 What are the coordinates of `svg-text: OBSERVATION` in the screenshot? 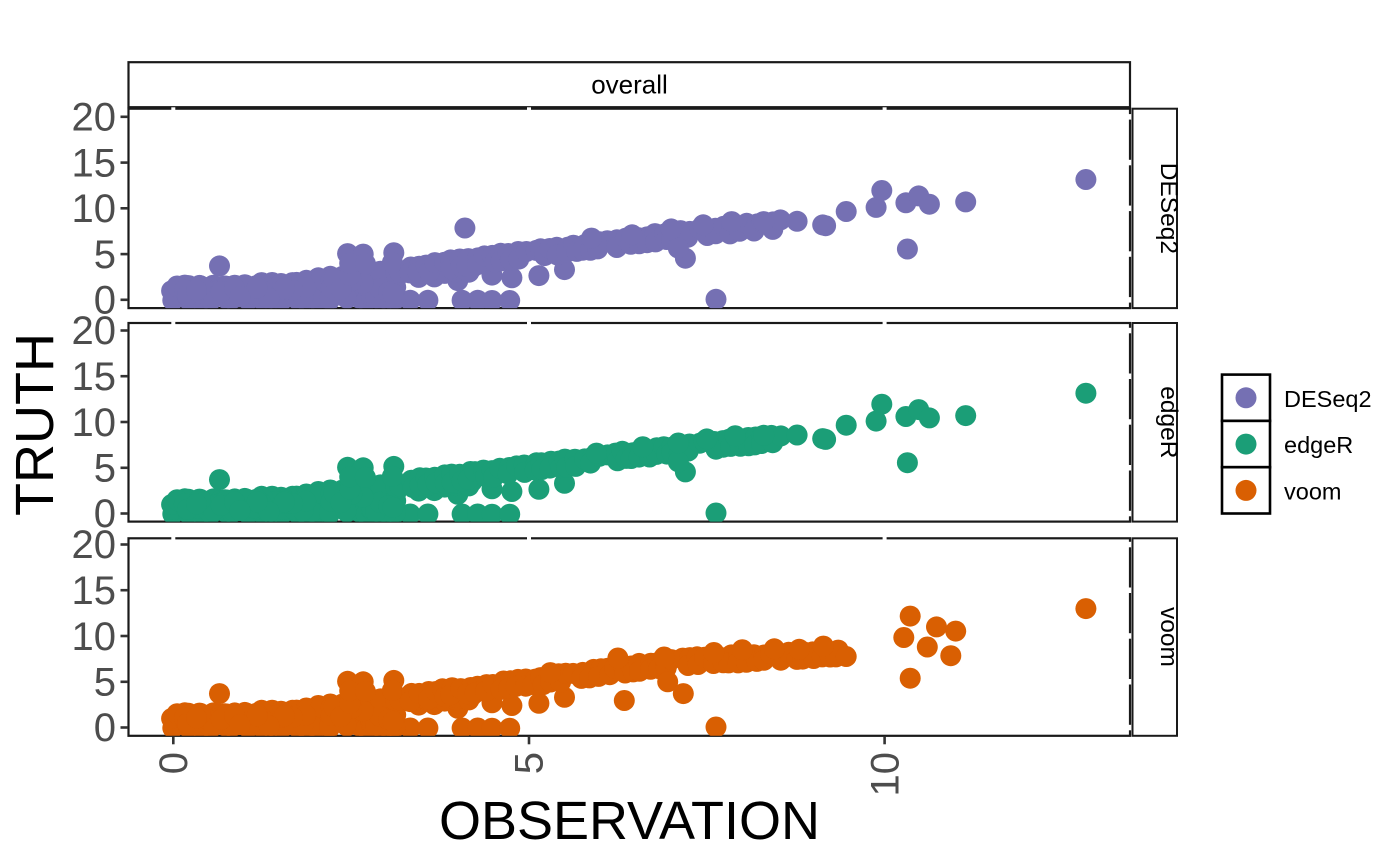 It's located at (629, 821).